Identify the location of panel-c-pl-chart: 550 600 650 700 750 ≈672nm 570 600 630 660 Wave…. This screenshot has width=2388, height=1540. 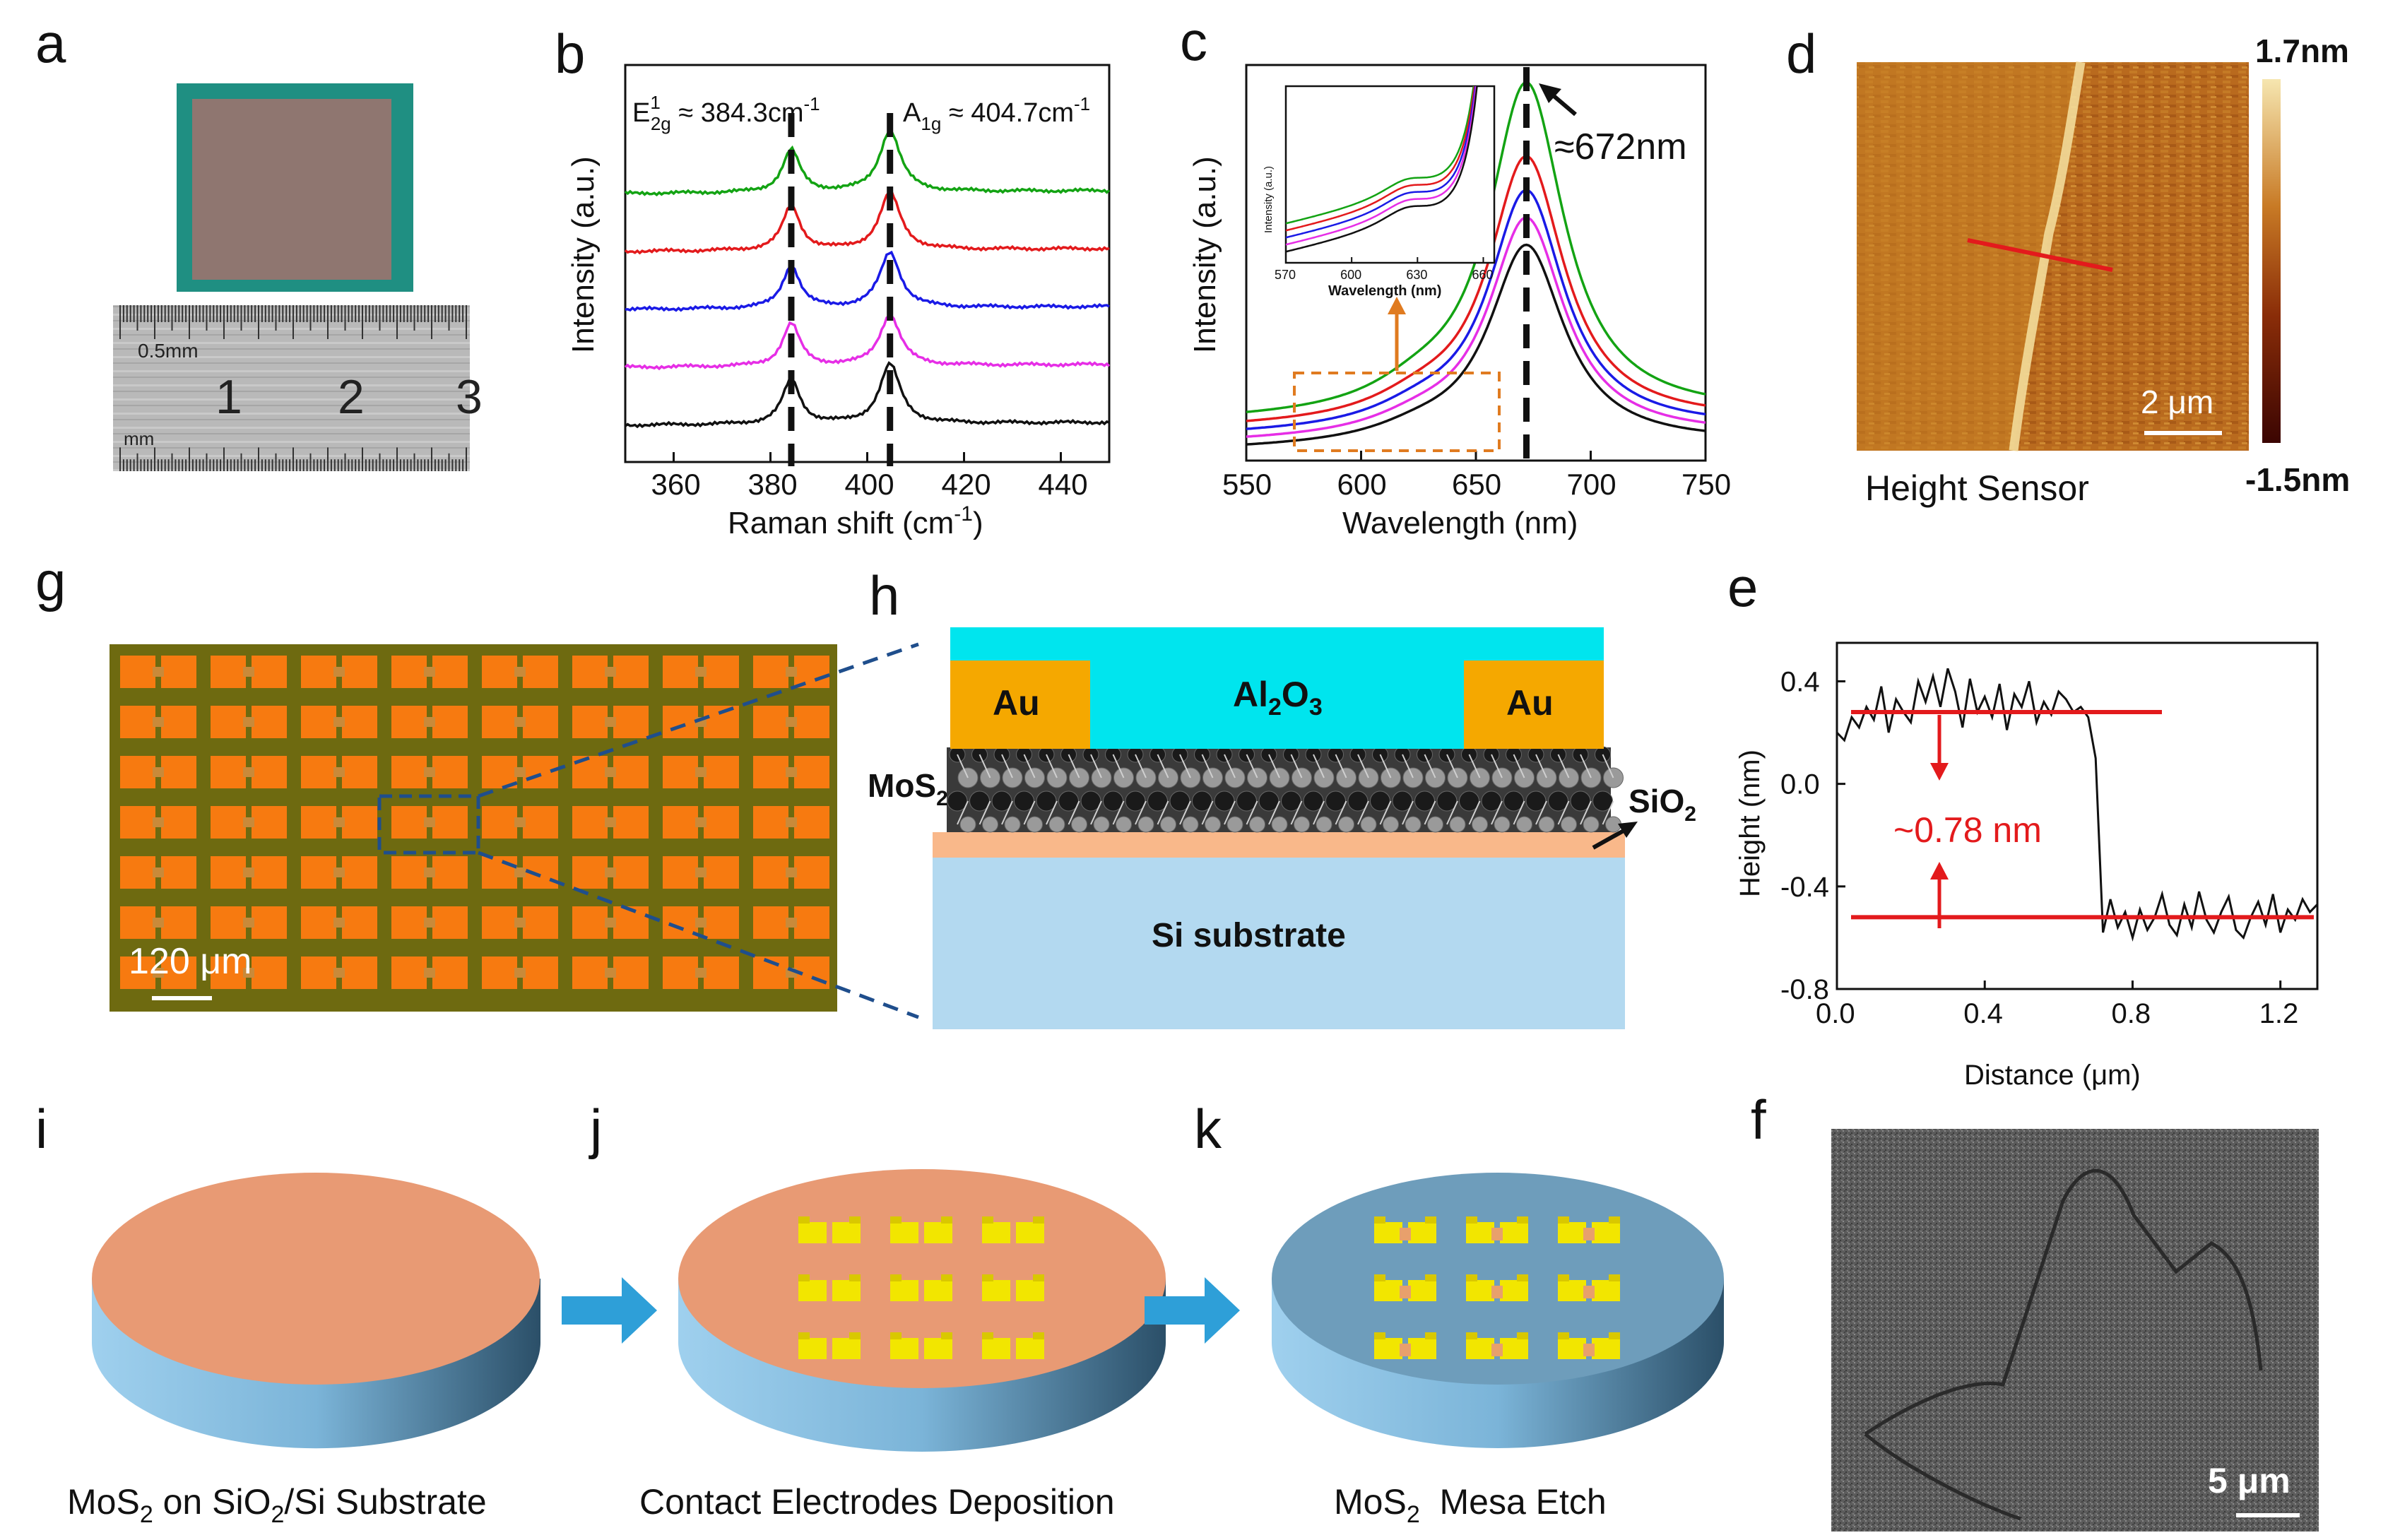
(1460, 302).